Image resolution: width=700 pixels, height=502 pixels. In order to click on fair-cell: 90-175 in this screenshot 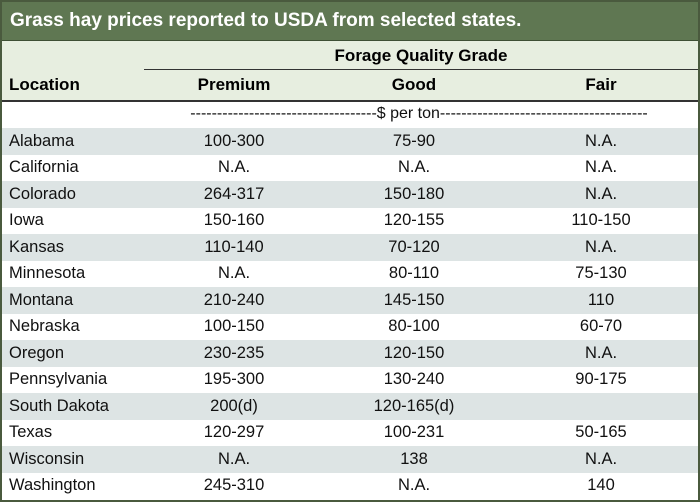, I will do `click(601, 379)`.